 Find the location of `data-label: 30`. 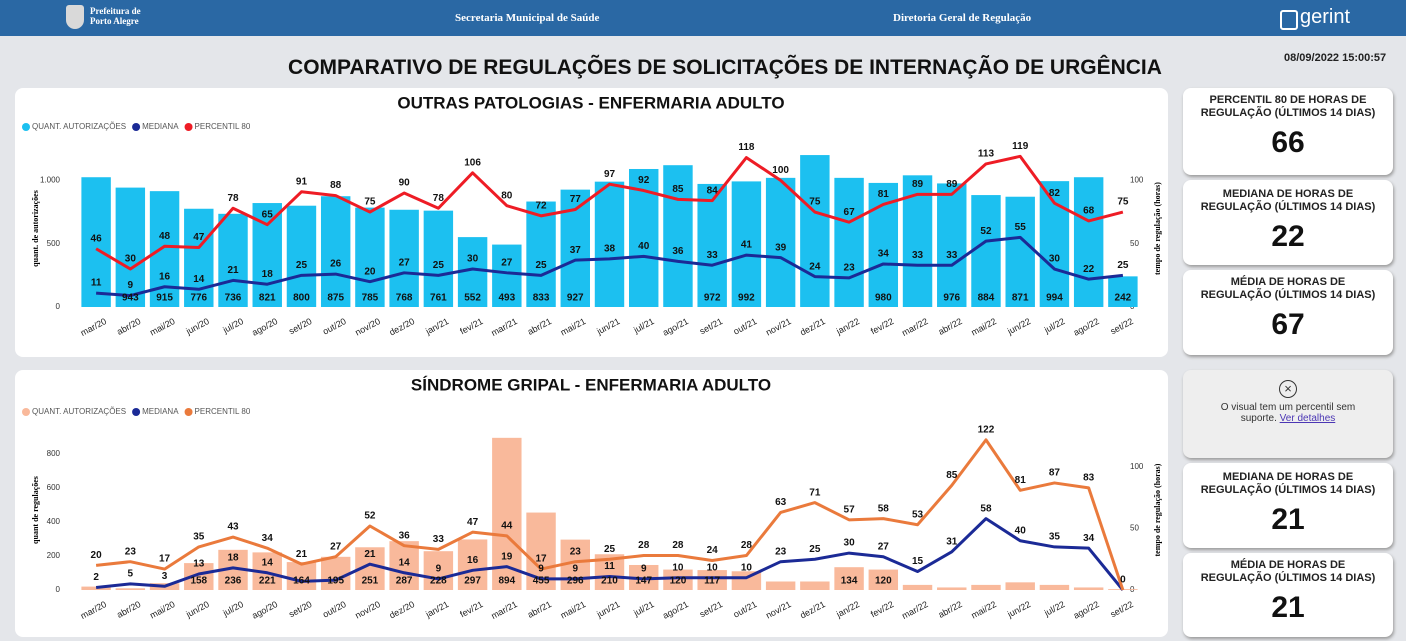

data-label: 30 is located at coordinates (850, 543).